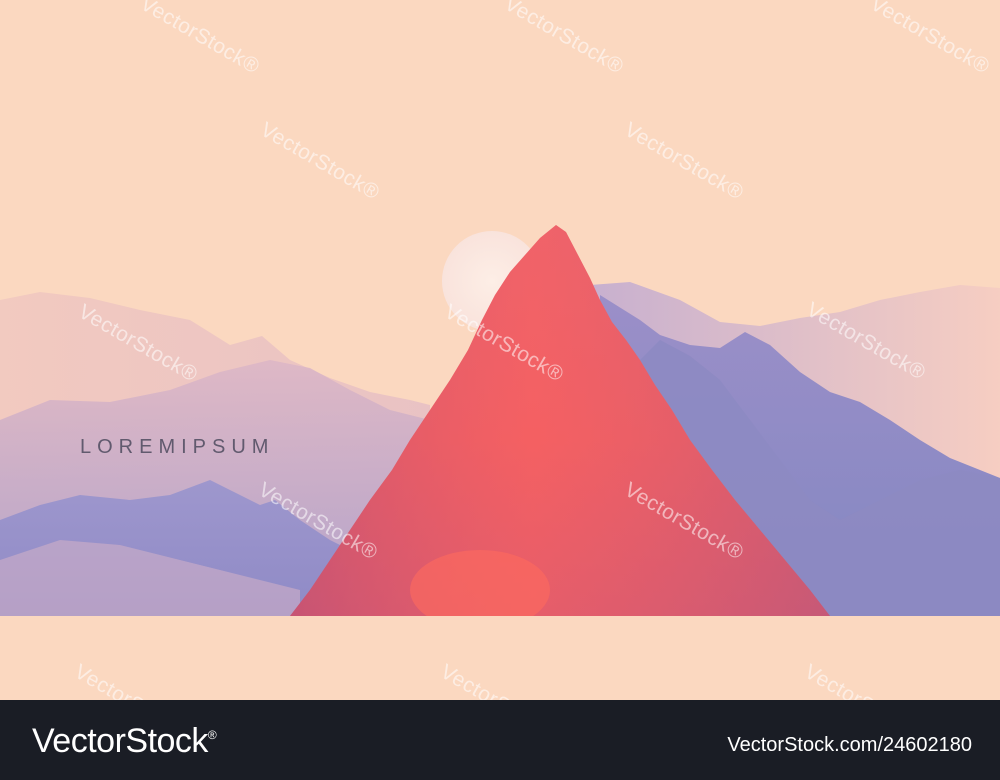  Describe the element at coordinates (177, 447) in the screenshot. I see `headline-text: LOREMIPSUM` at that location.